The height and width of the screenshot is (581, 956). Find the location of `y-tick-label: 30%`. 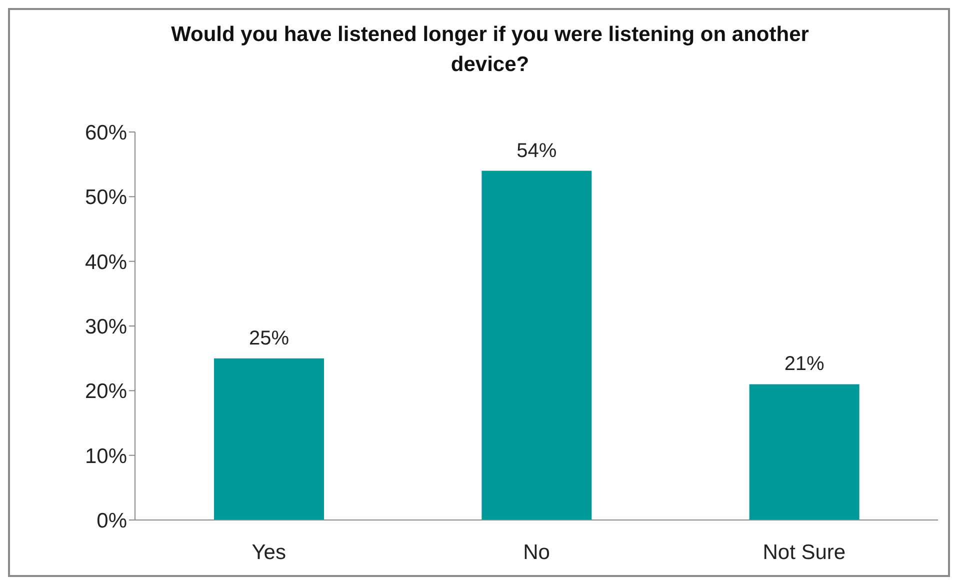

y-tick-label: 30% is located at coordinates (105, 326).